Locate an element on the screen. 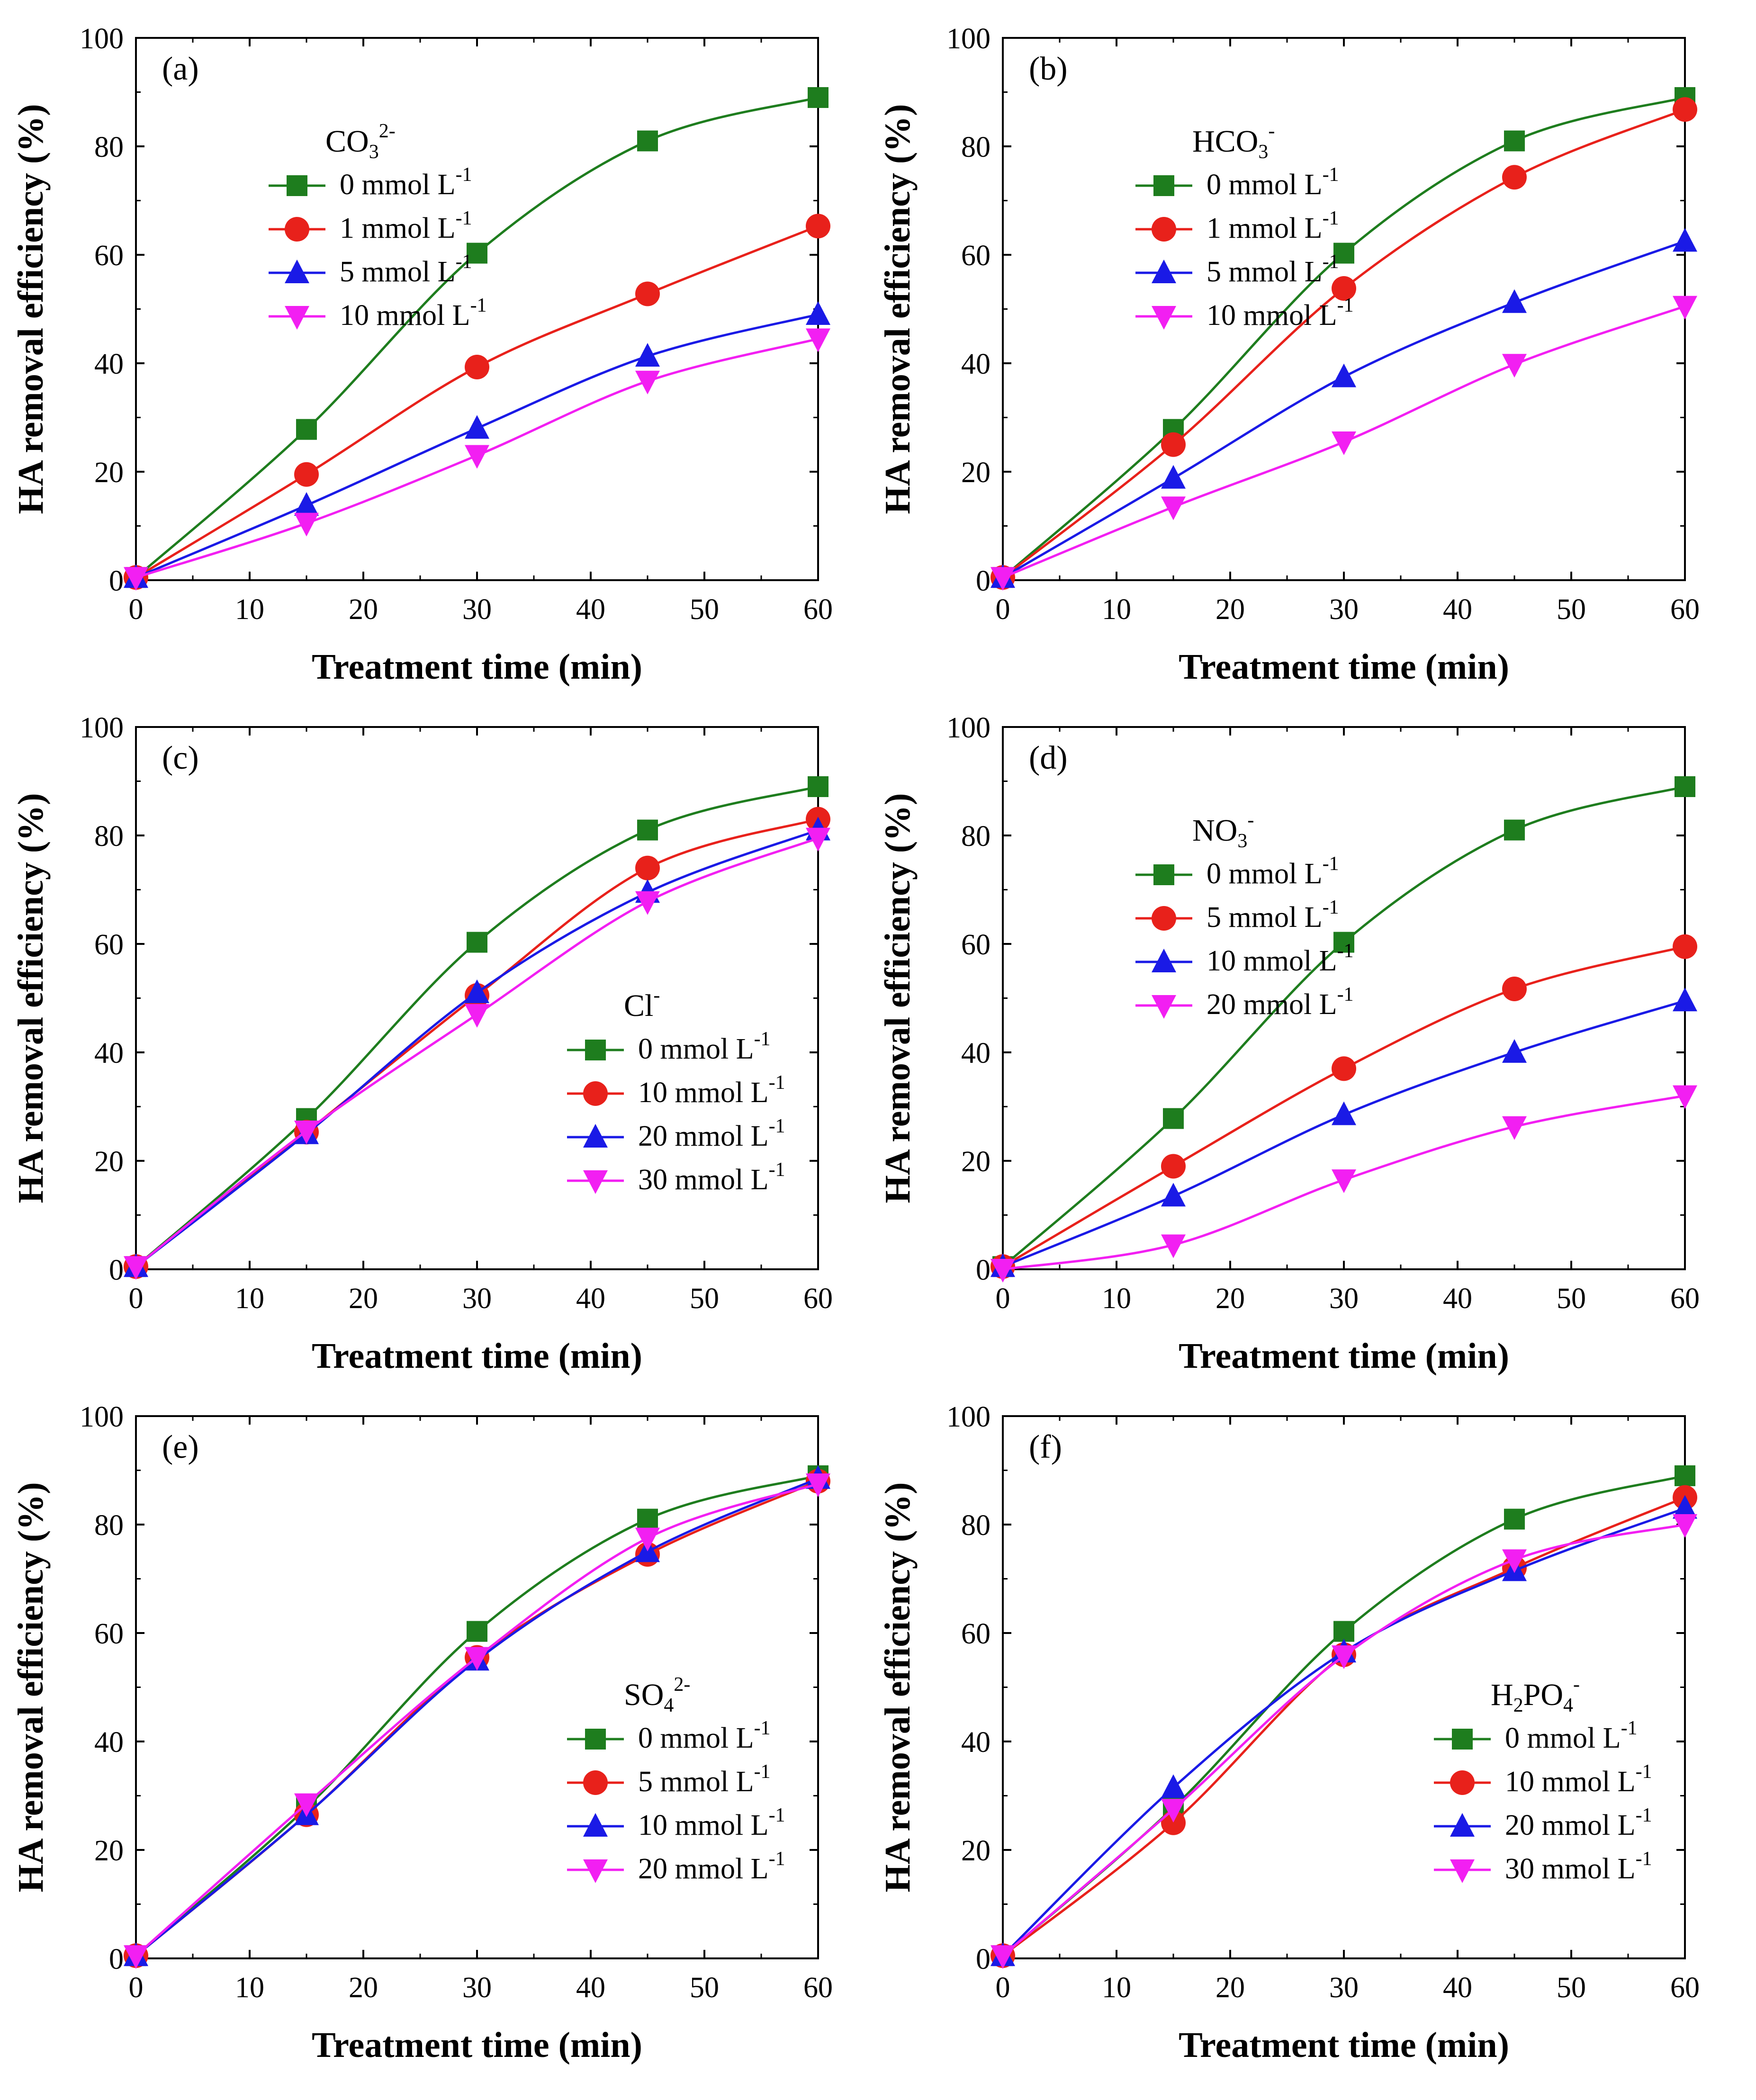 This screenshot has height=2100, width=1756. anion-base: CO is located at coordinates (347, 141).